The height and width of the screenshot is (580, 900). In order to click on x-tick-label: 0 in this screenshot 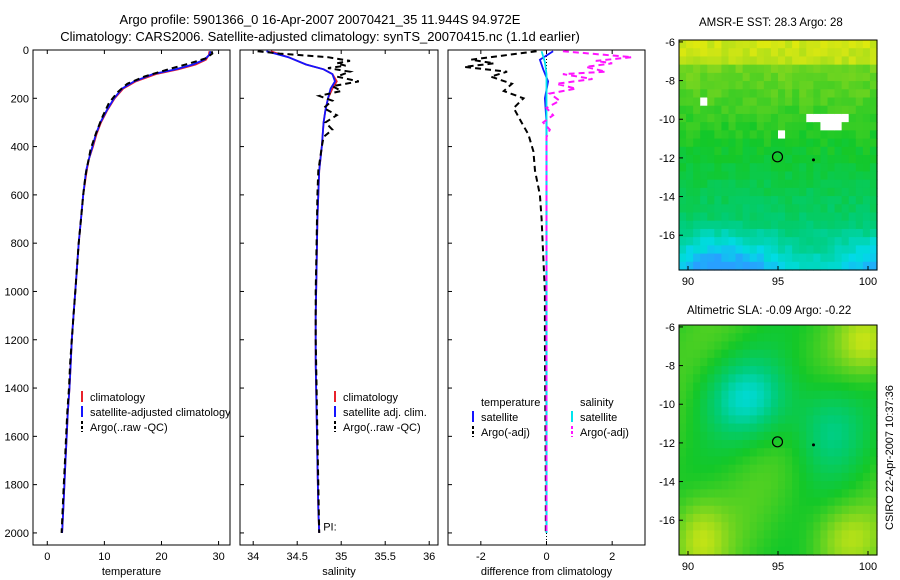, I will do `click(546, 557)`.